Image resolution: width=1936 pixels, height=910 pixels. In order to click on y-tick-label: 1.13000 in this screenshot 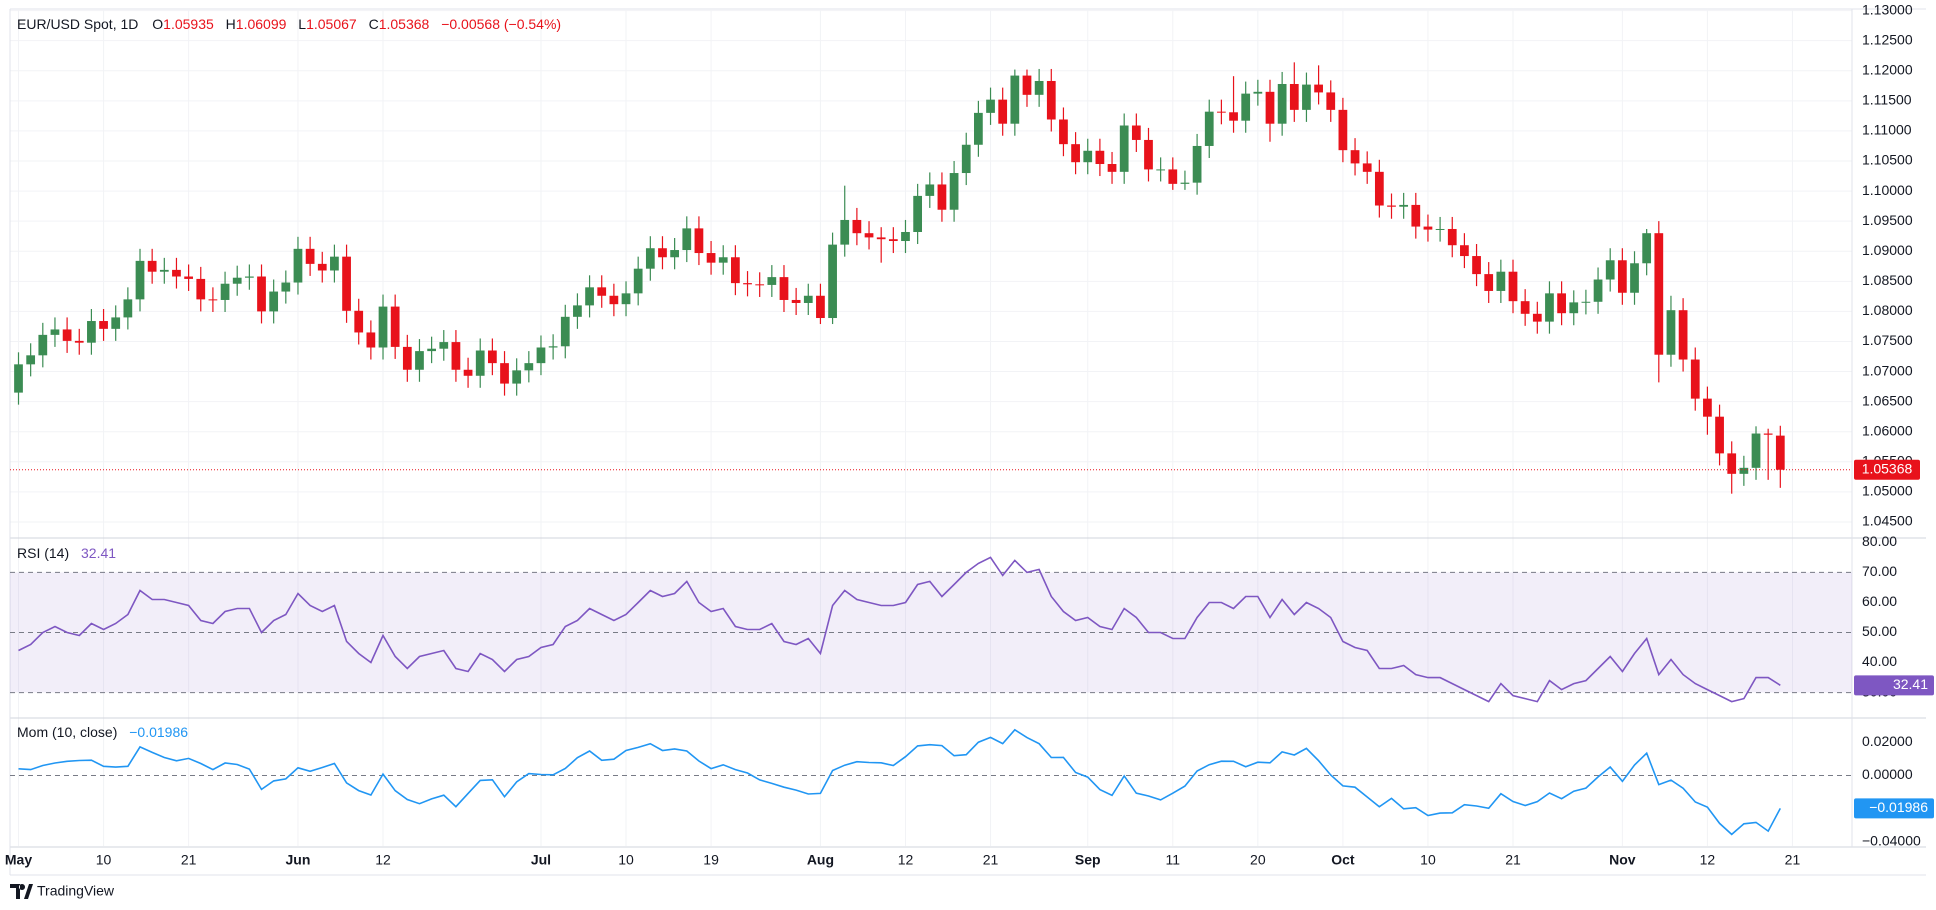, I will do `click(1887, 9)`.